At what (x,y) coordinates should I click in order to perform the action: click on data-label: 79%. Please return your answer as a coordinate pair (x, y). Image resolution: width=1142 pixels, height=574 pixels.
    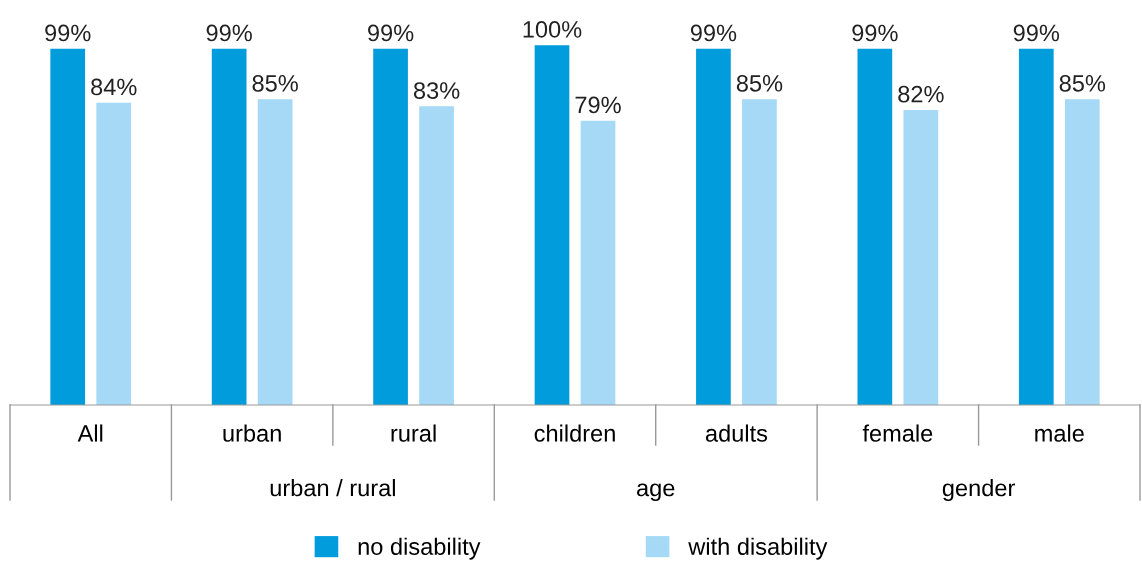
    Looking at the image, I should click on (598, 105).